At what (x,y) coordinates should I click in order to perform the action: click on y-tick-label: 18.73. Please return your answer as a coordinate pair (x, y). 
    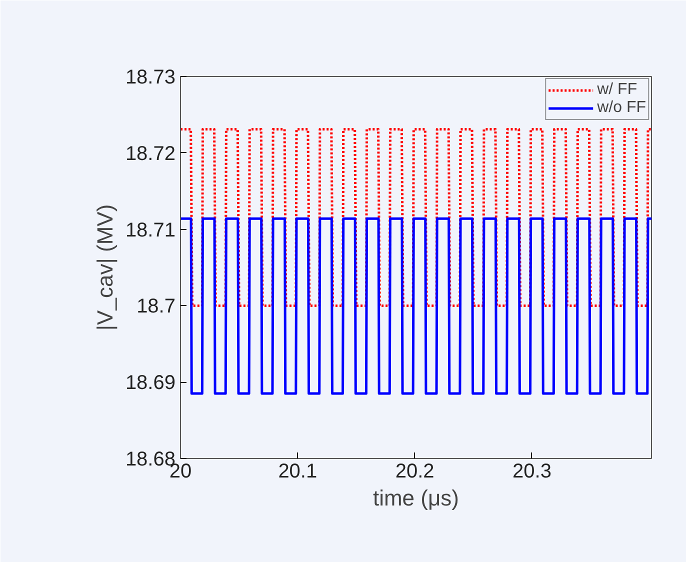
    Looking at the image, I should click on (150, 77).